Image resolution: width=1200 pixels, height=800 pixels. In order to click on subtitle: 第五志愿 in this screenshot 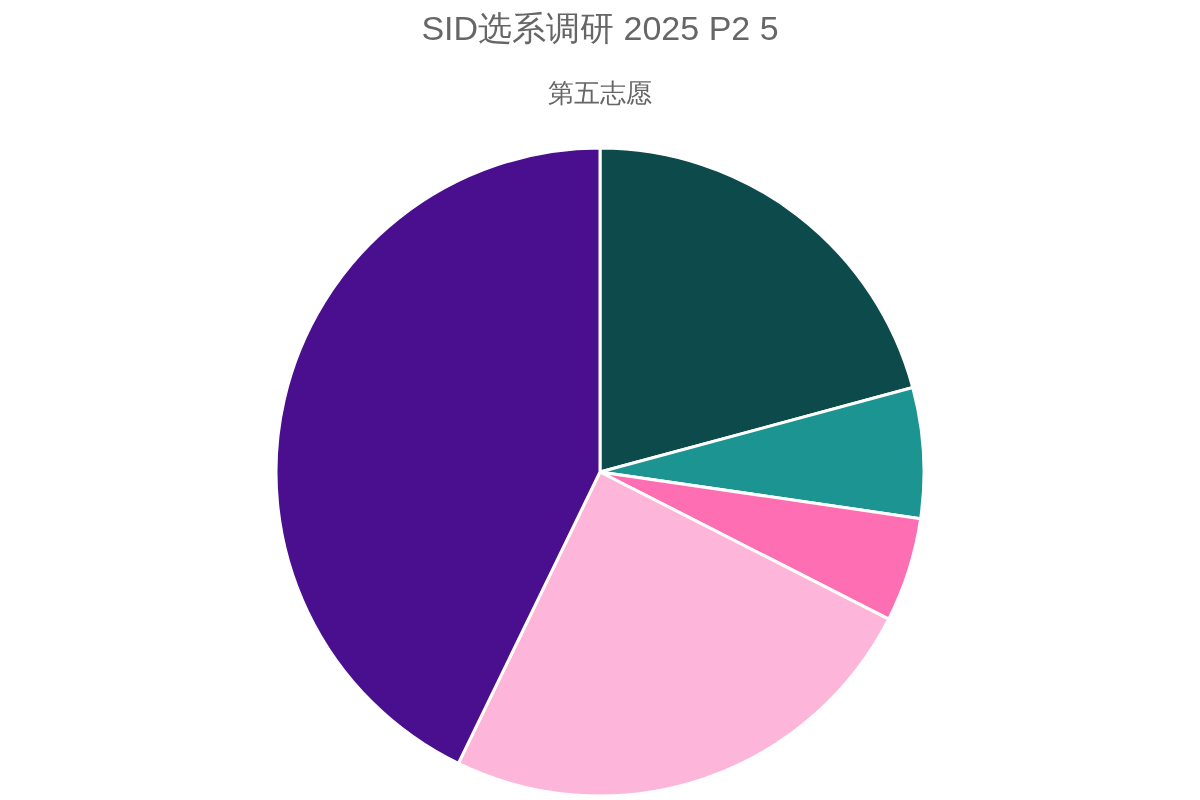, I will do `click(600, 93)`.